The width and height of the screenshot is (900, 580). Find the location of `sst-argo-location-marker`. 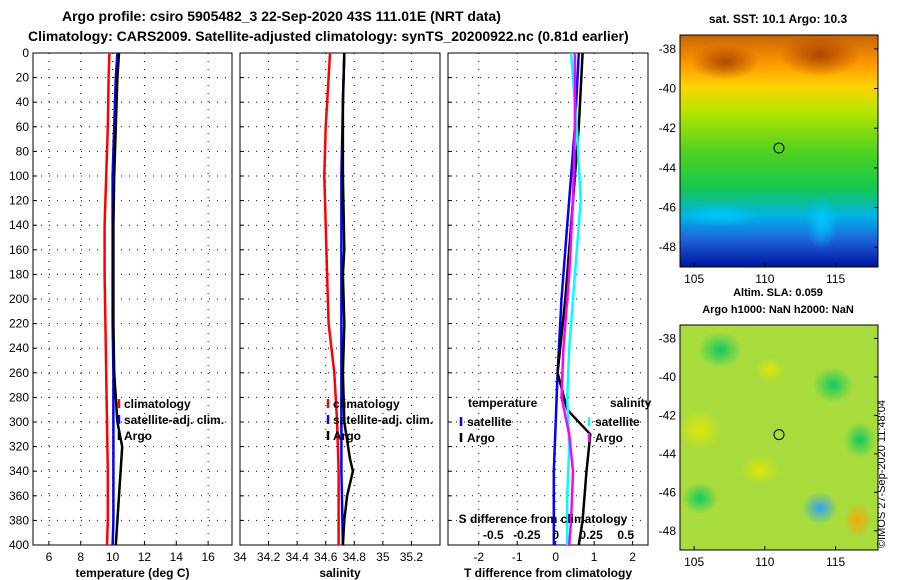

sst-argo-location-marker is located at coordinates (779, 148).